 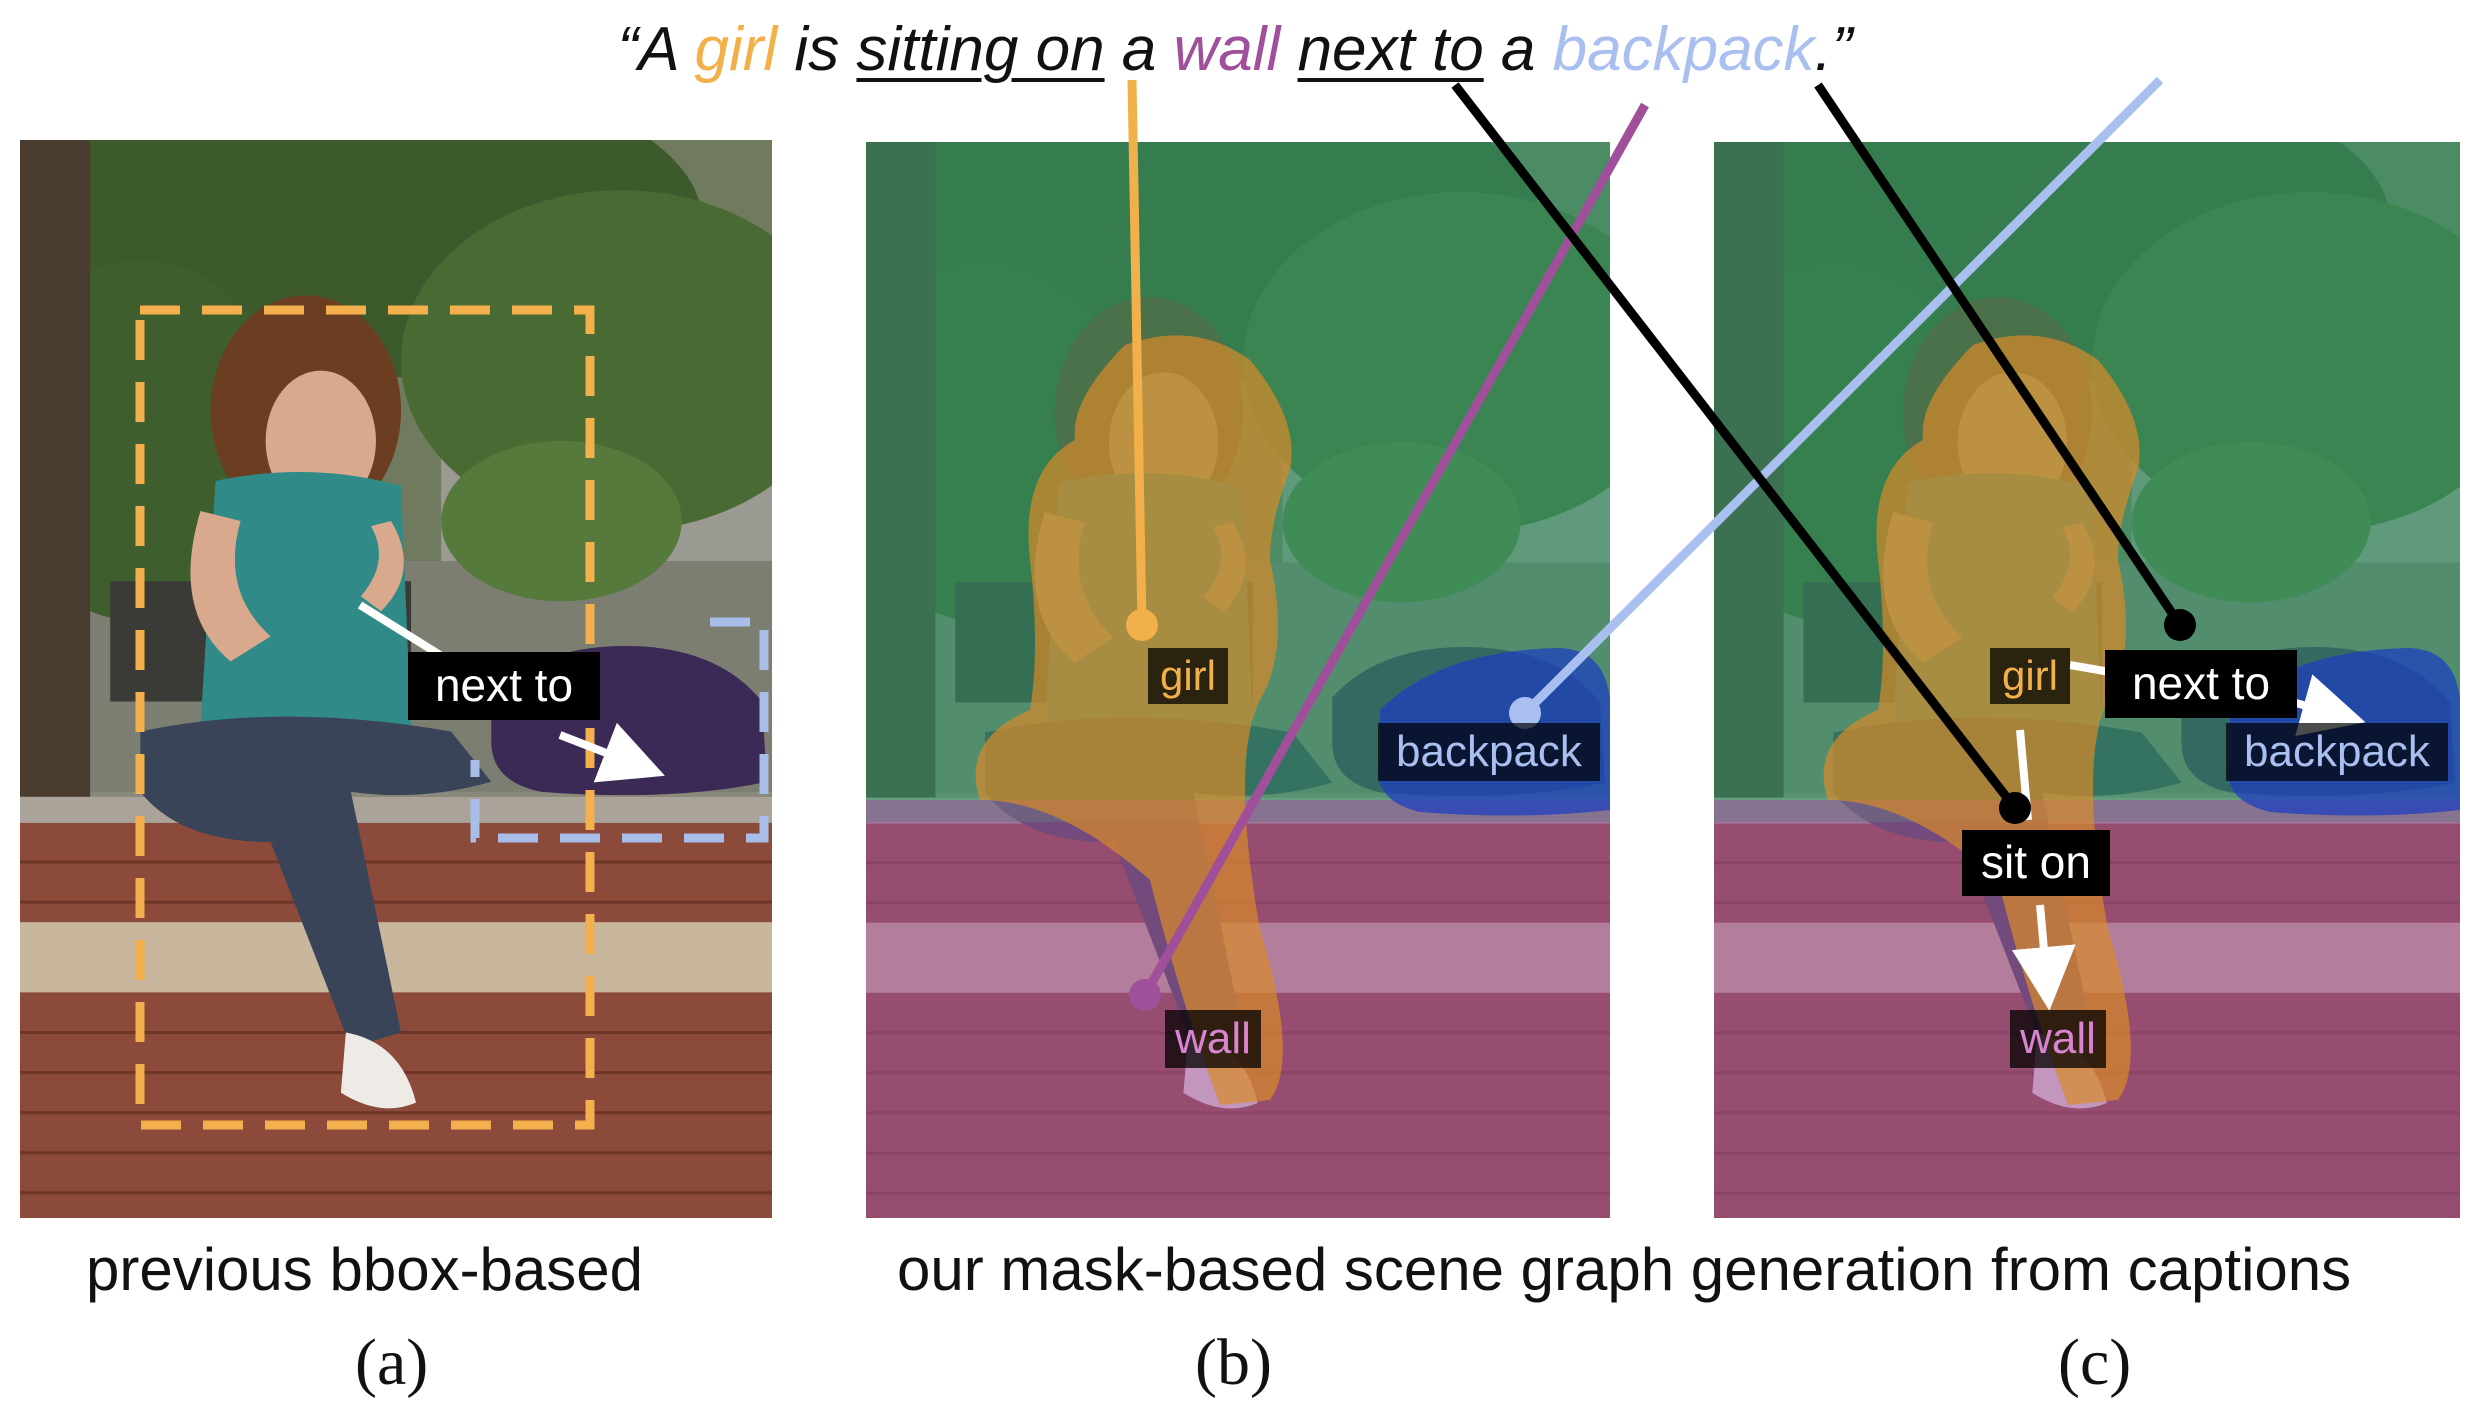 I want to click on girl-bbox, so click(x=365, y=717).